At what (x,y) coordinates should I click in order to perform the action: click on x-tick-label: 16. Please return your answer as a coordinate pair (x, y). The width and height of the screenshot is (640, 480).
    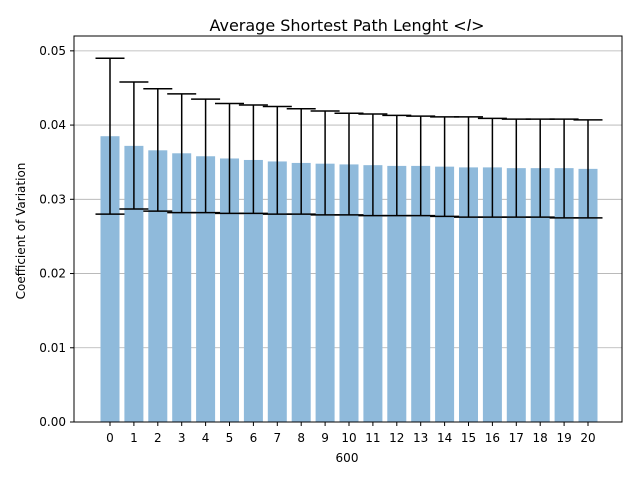
    Looking at the image, I should click on (492, 438).